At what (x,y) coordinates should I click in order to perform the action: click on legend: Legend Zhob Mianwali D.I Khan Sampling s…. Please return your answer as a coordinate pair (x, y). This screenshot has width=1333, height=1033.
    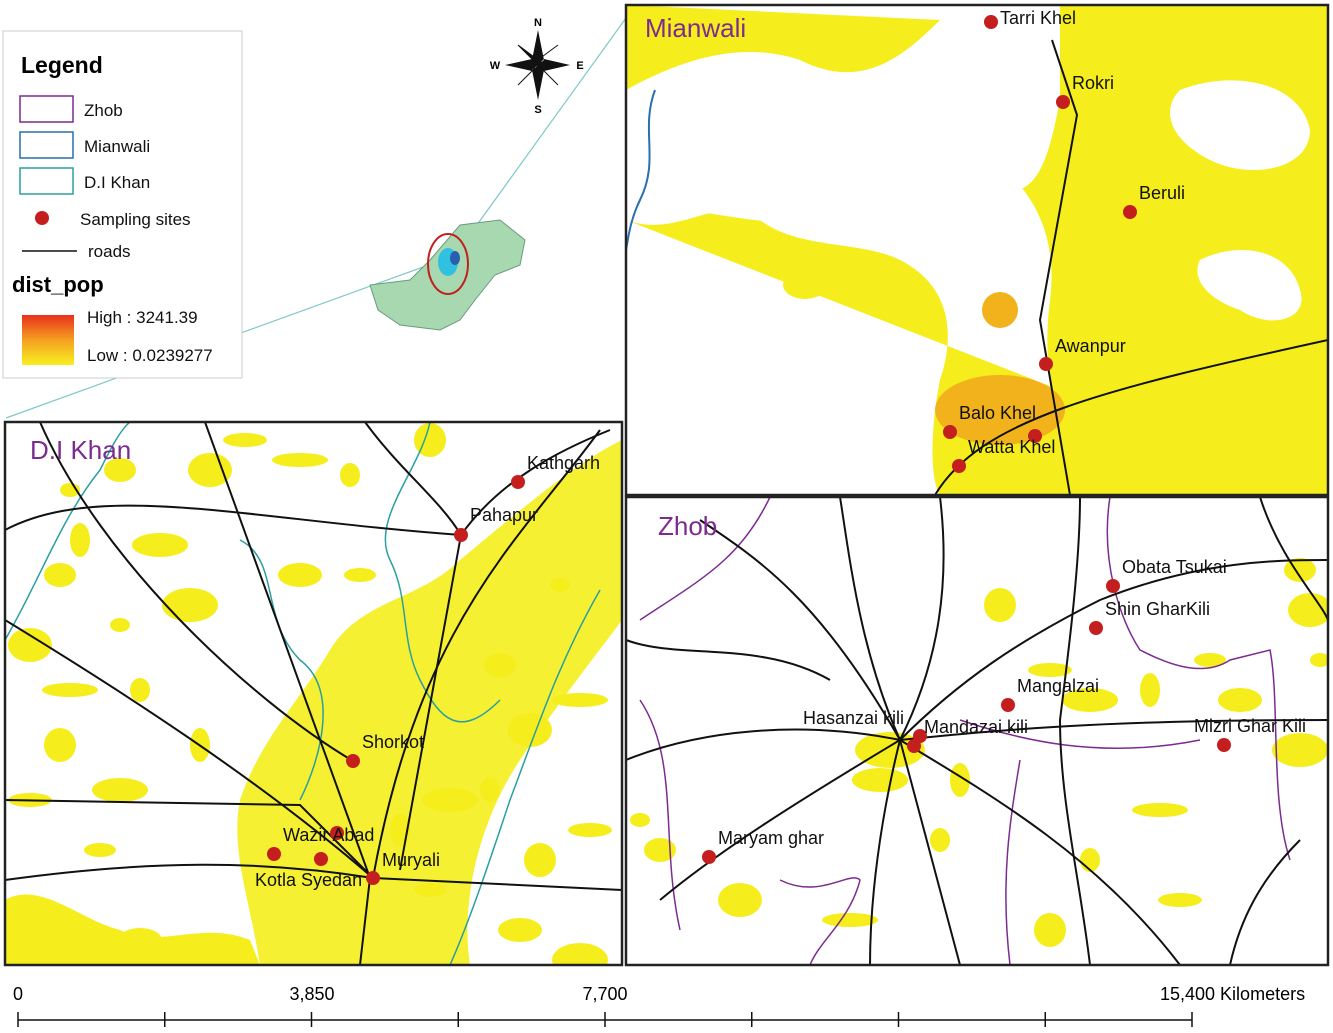
    Looking at the image, I should click on (122, 204).